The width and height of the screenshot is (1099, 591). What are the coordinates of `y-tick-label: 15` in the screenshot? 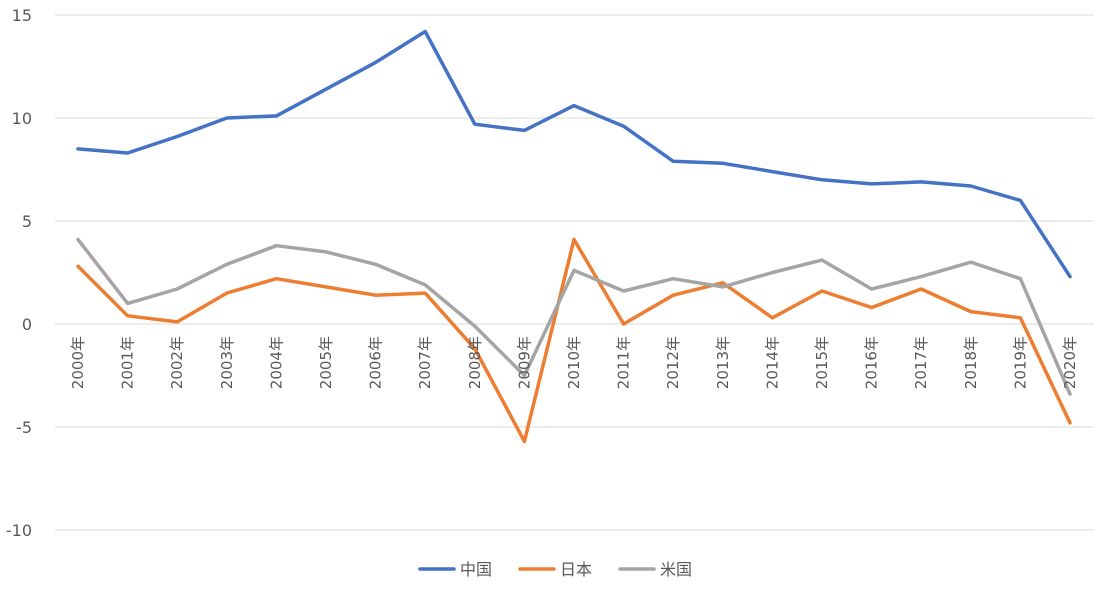 It's located at (22, 15).